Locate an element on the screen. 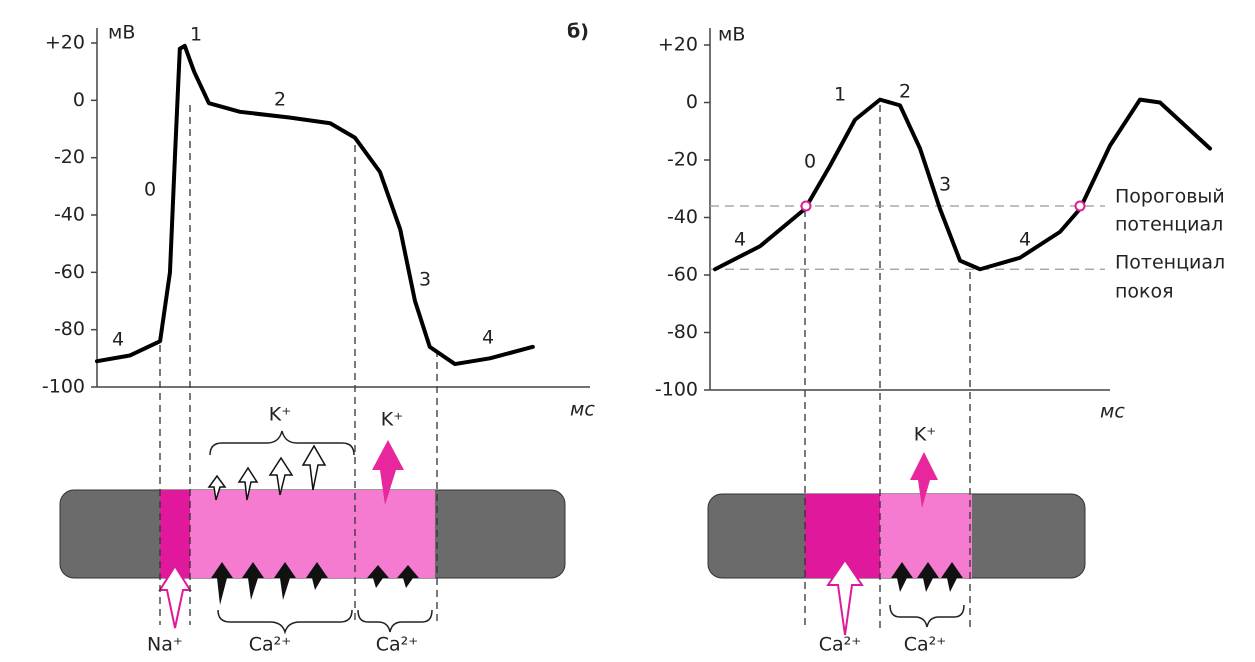 This screenshot has width=1255, height=662. annotation: потенциал is located at coordinates (1169, 225).